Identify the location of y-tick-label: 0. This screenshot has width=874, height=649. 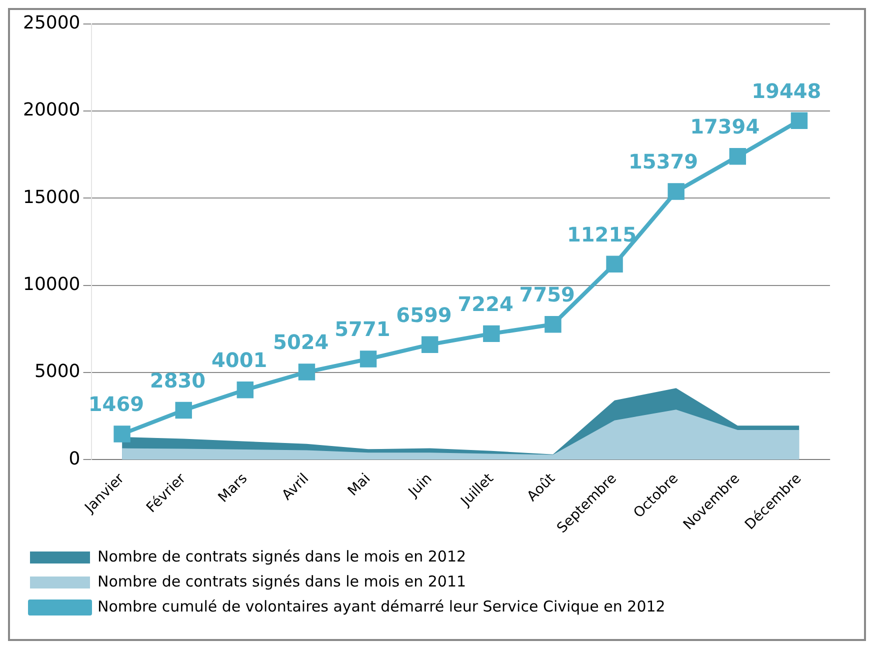
(74, 459).